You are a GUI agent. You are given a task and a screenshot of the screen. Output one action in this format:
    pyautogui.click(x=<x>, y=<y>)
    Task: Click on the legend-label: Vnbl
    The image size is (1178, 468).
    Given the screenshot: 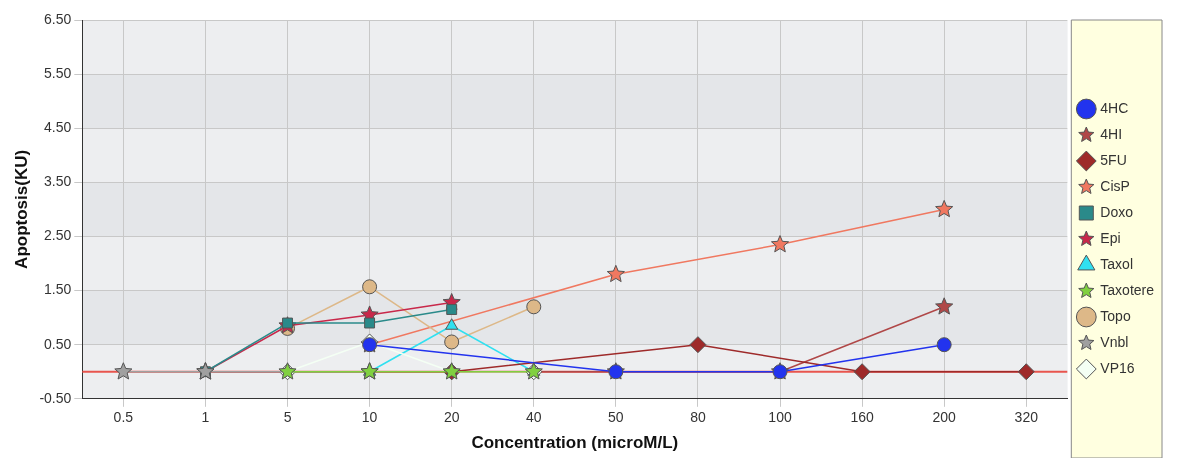 What is the action you would take?
    pyautogui.click(x=1114, y=341)
    